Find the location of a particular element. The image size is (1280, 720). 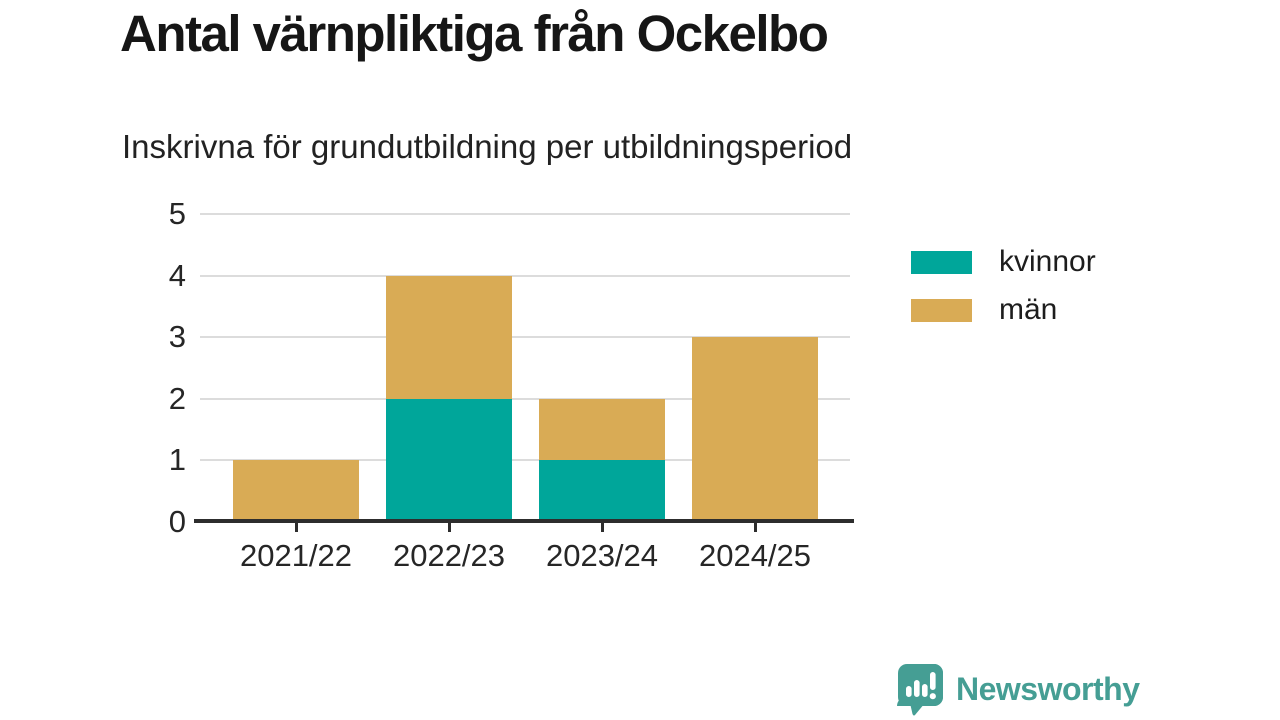

x-axis-tick-label: 2021/22 is located at coordinates (296, 555).